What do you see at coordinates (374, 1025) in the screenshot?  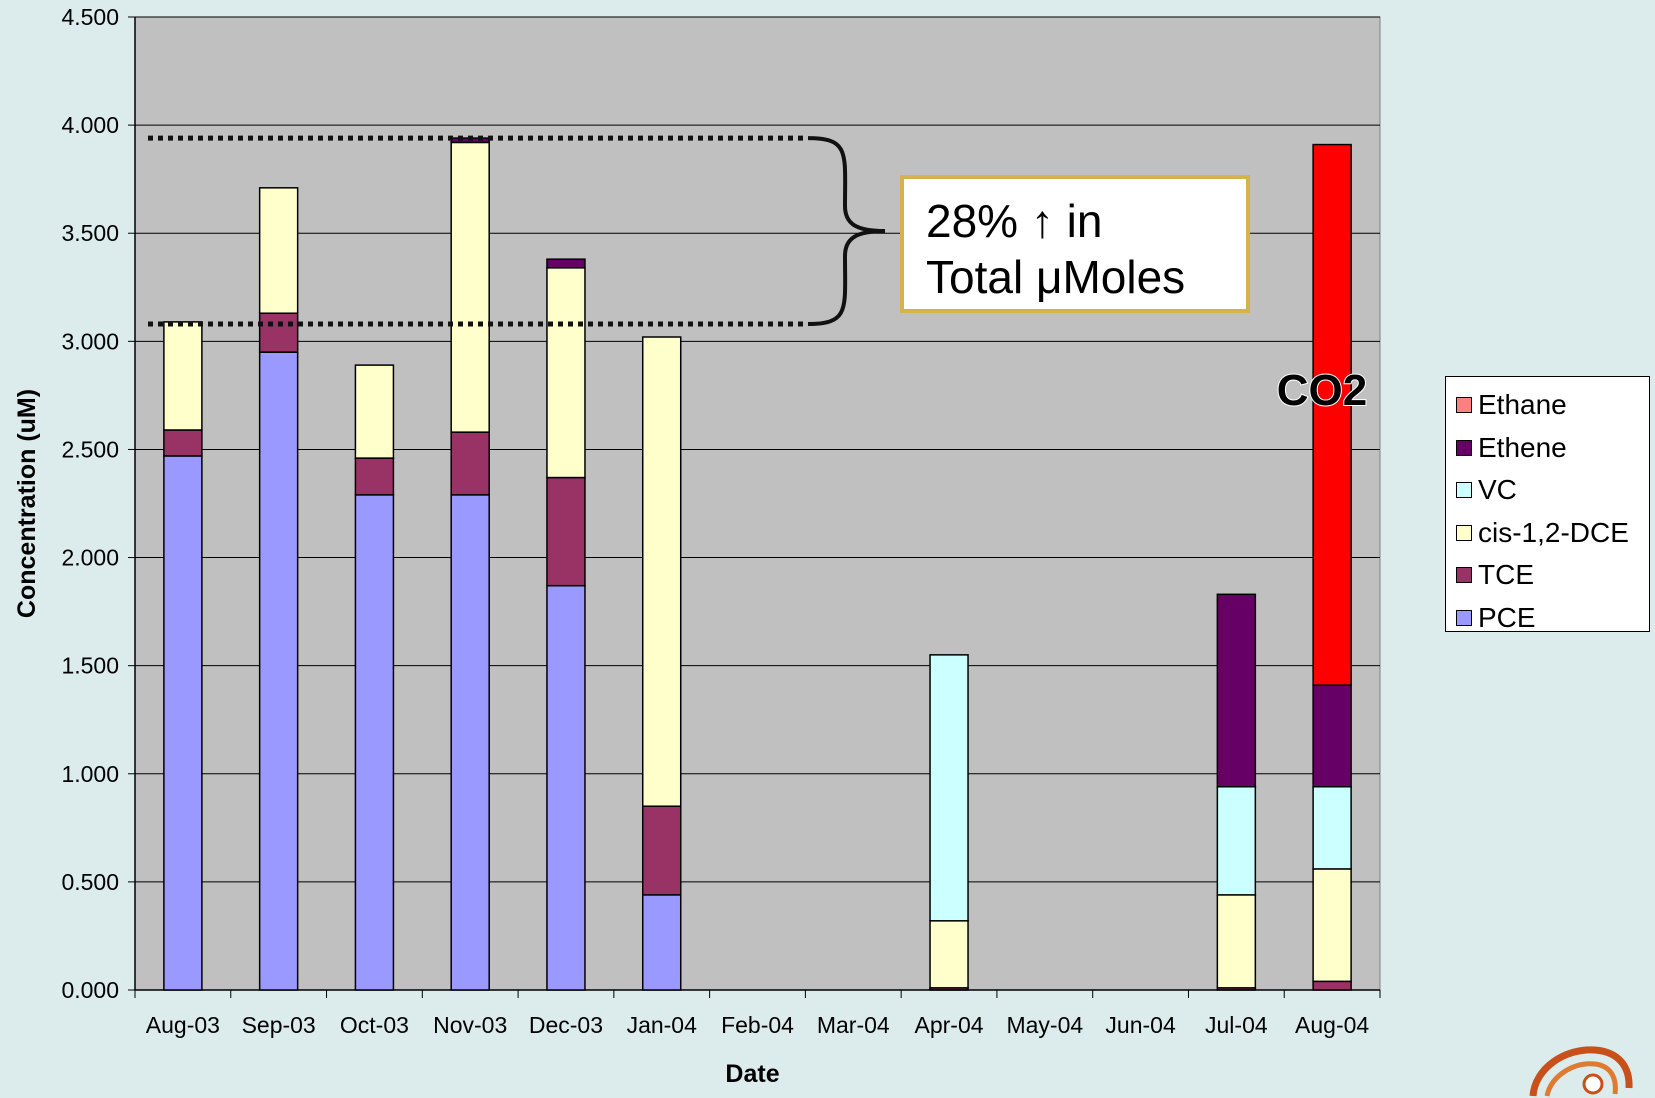 I see `x-tick-label: Oct-03` at bounding box center [374, 1025].